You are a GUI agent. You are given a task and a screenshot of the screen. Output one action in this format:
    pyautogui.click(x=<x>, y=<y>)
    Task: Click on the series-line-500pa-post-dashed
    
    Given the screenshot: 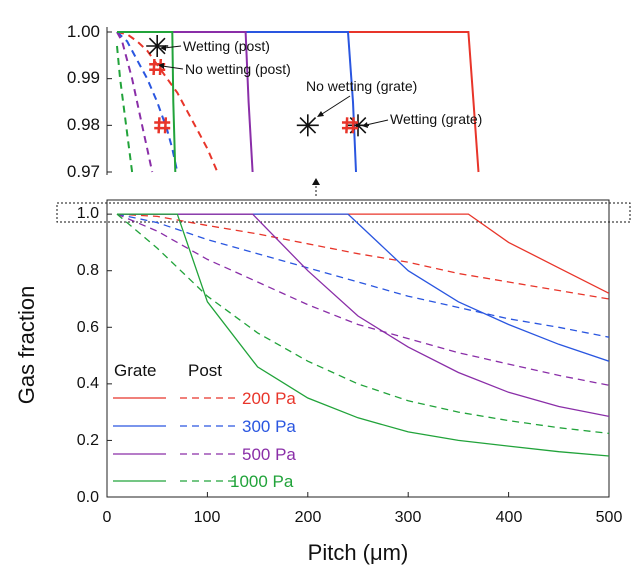 What is the action you would take?
    pyautogui.click(x=135, y=102)
    